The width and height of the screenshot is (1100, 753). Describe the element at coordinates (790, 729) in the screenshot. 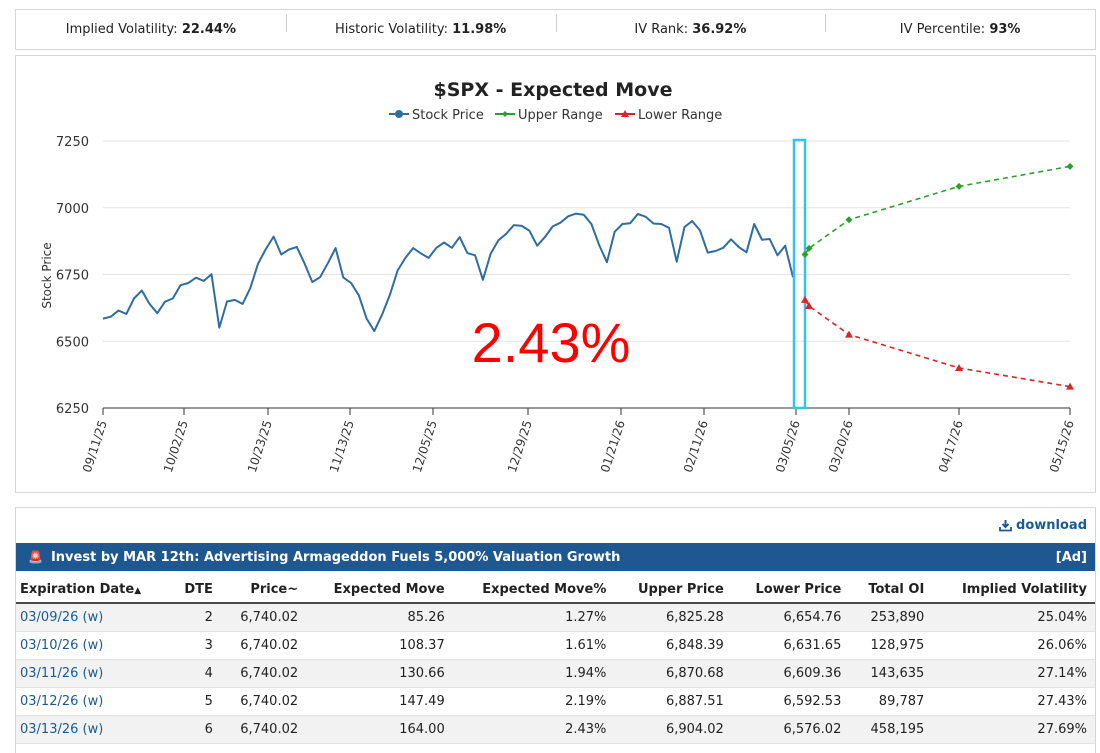

I see `table-cell: 6,576.02` at that location.